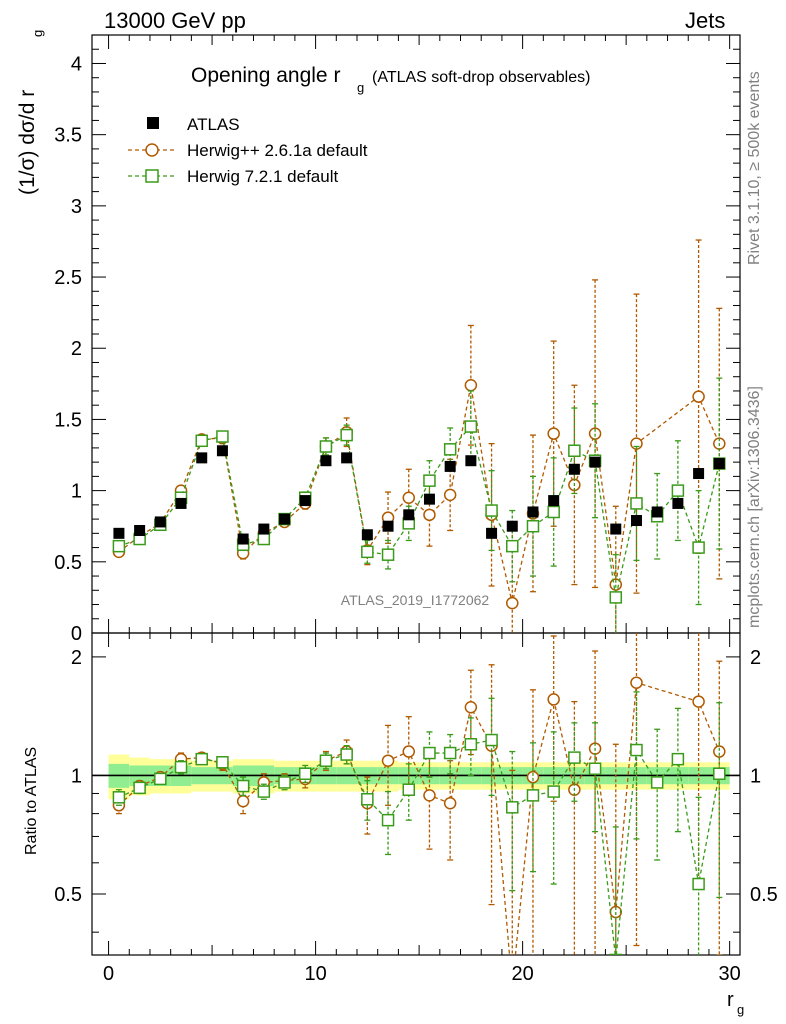 This screenshot has height=1024, width=786. I want to click on series-line, so click(419, 511).